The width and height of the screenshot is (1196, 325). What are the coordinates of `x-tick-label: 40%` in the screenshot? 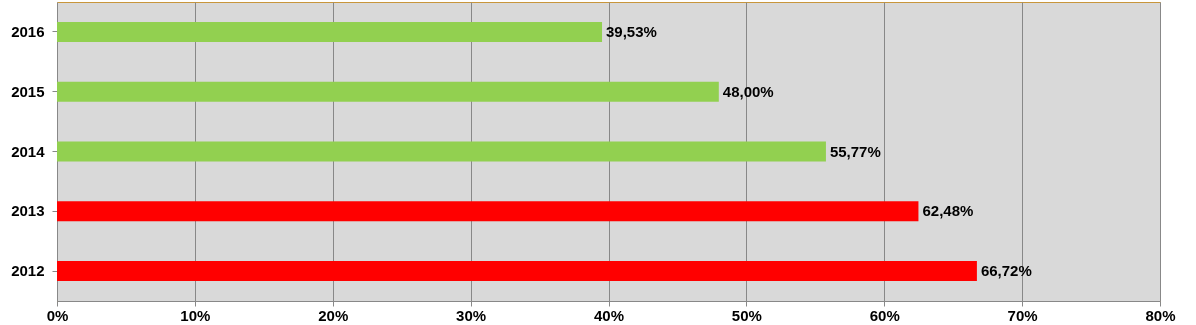 It's located at (609, 315).